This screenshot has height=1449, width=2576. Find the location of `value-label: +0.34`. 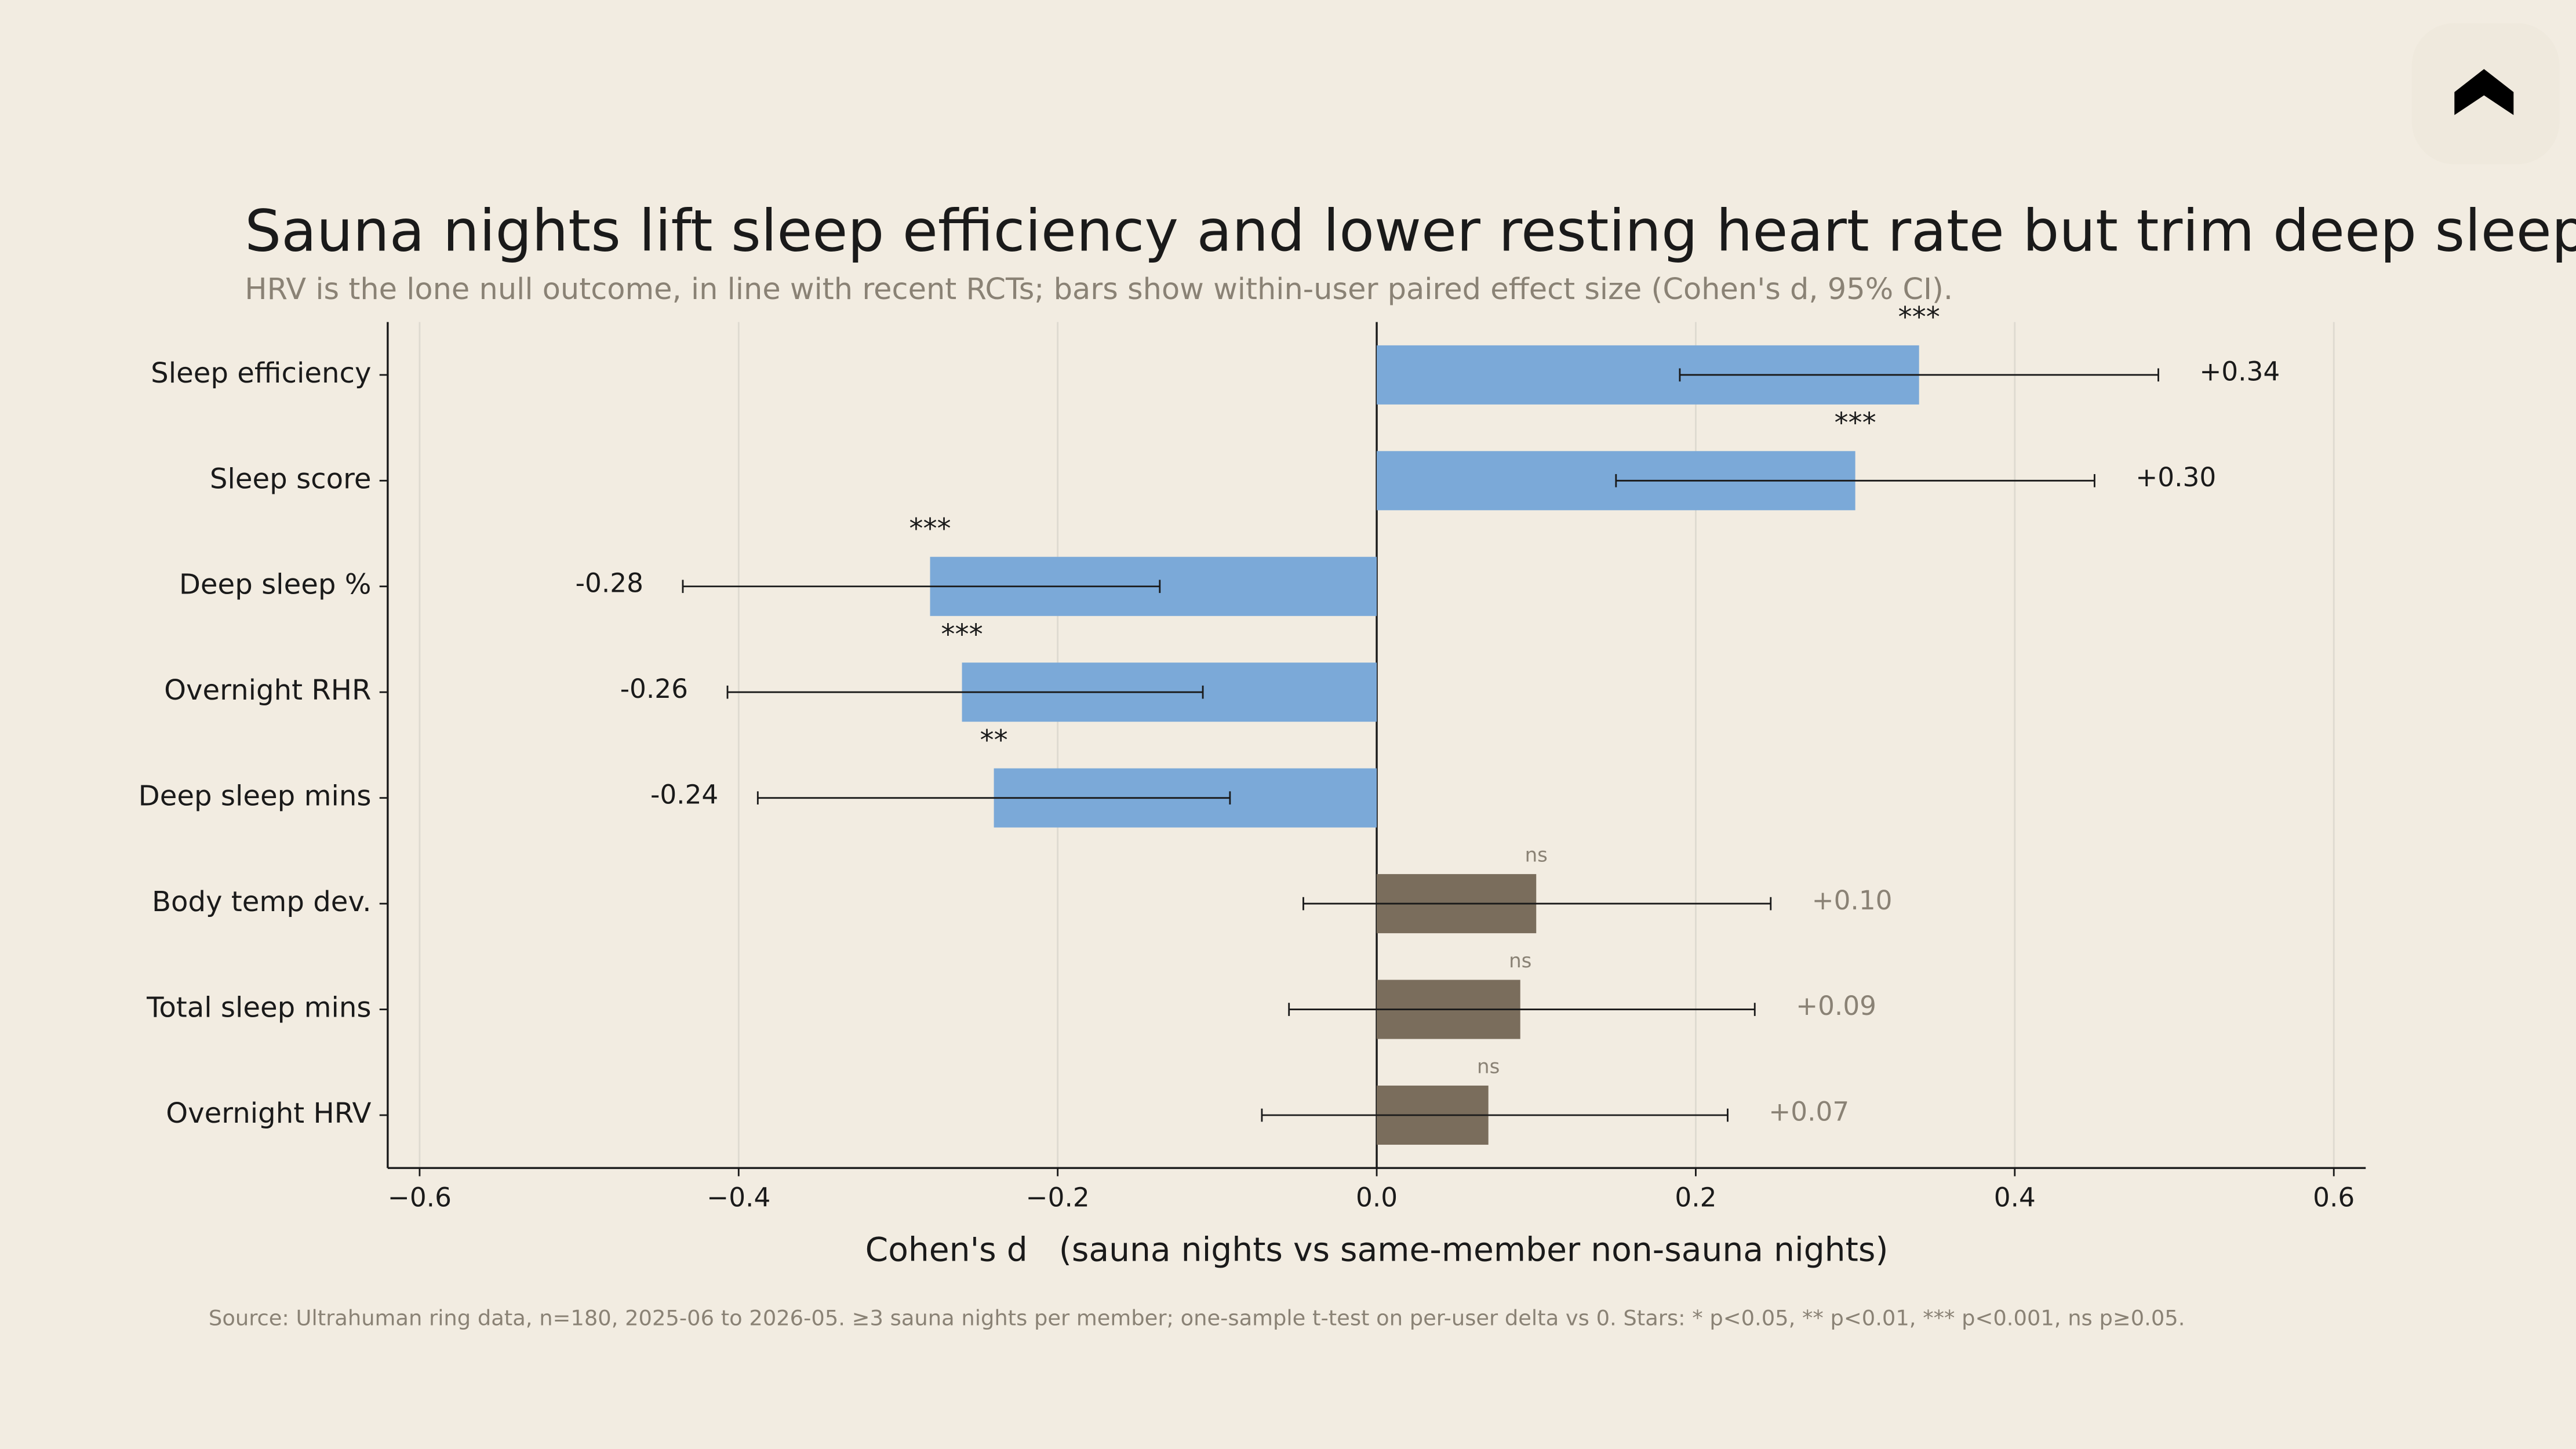

value-label: +0.34 is located at coordinates (2239, 372).